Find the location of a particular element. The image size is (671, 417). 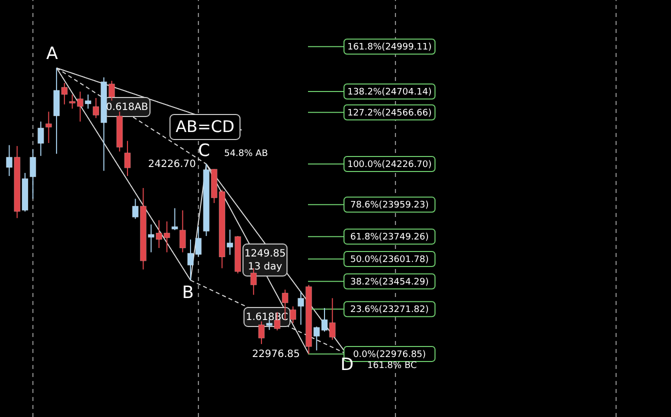

annotation: 54.8% AB is located at coordinates (246, 154).